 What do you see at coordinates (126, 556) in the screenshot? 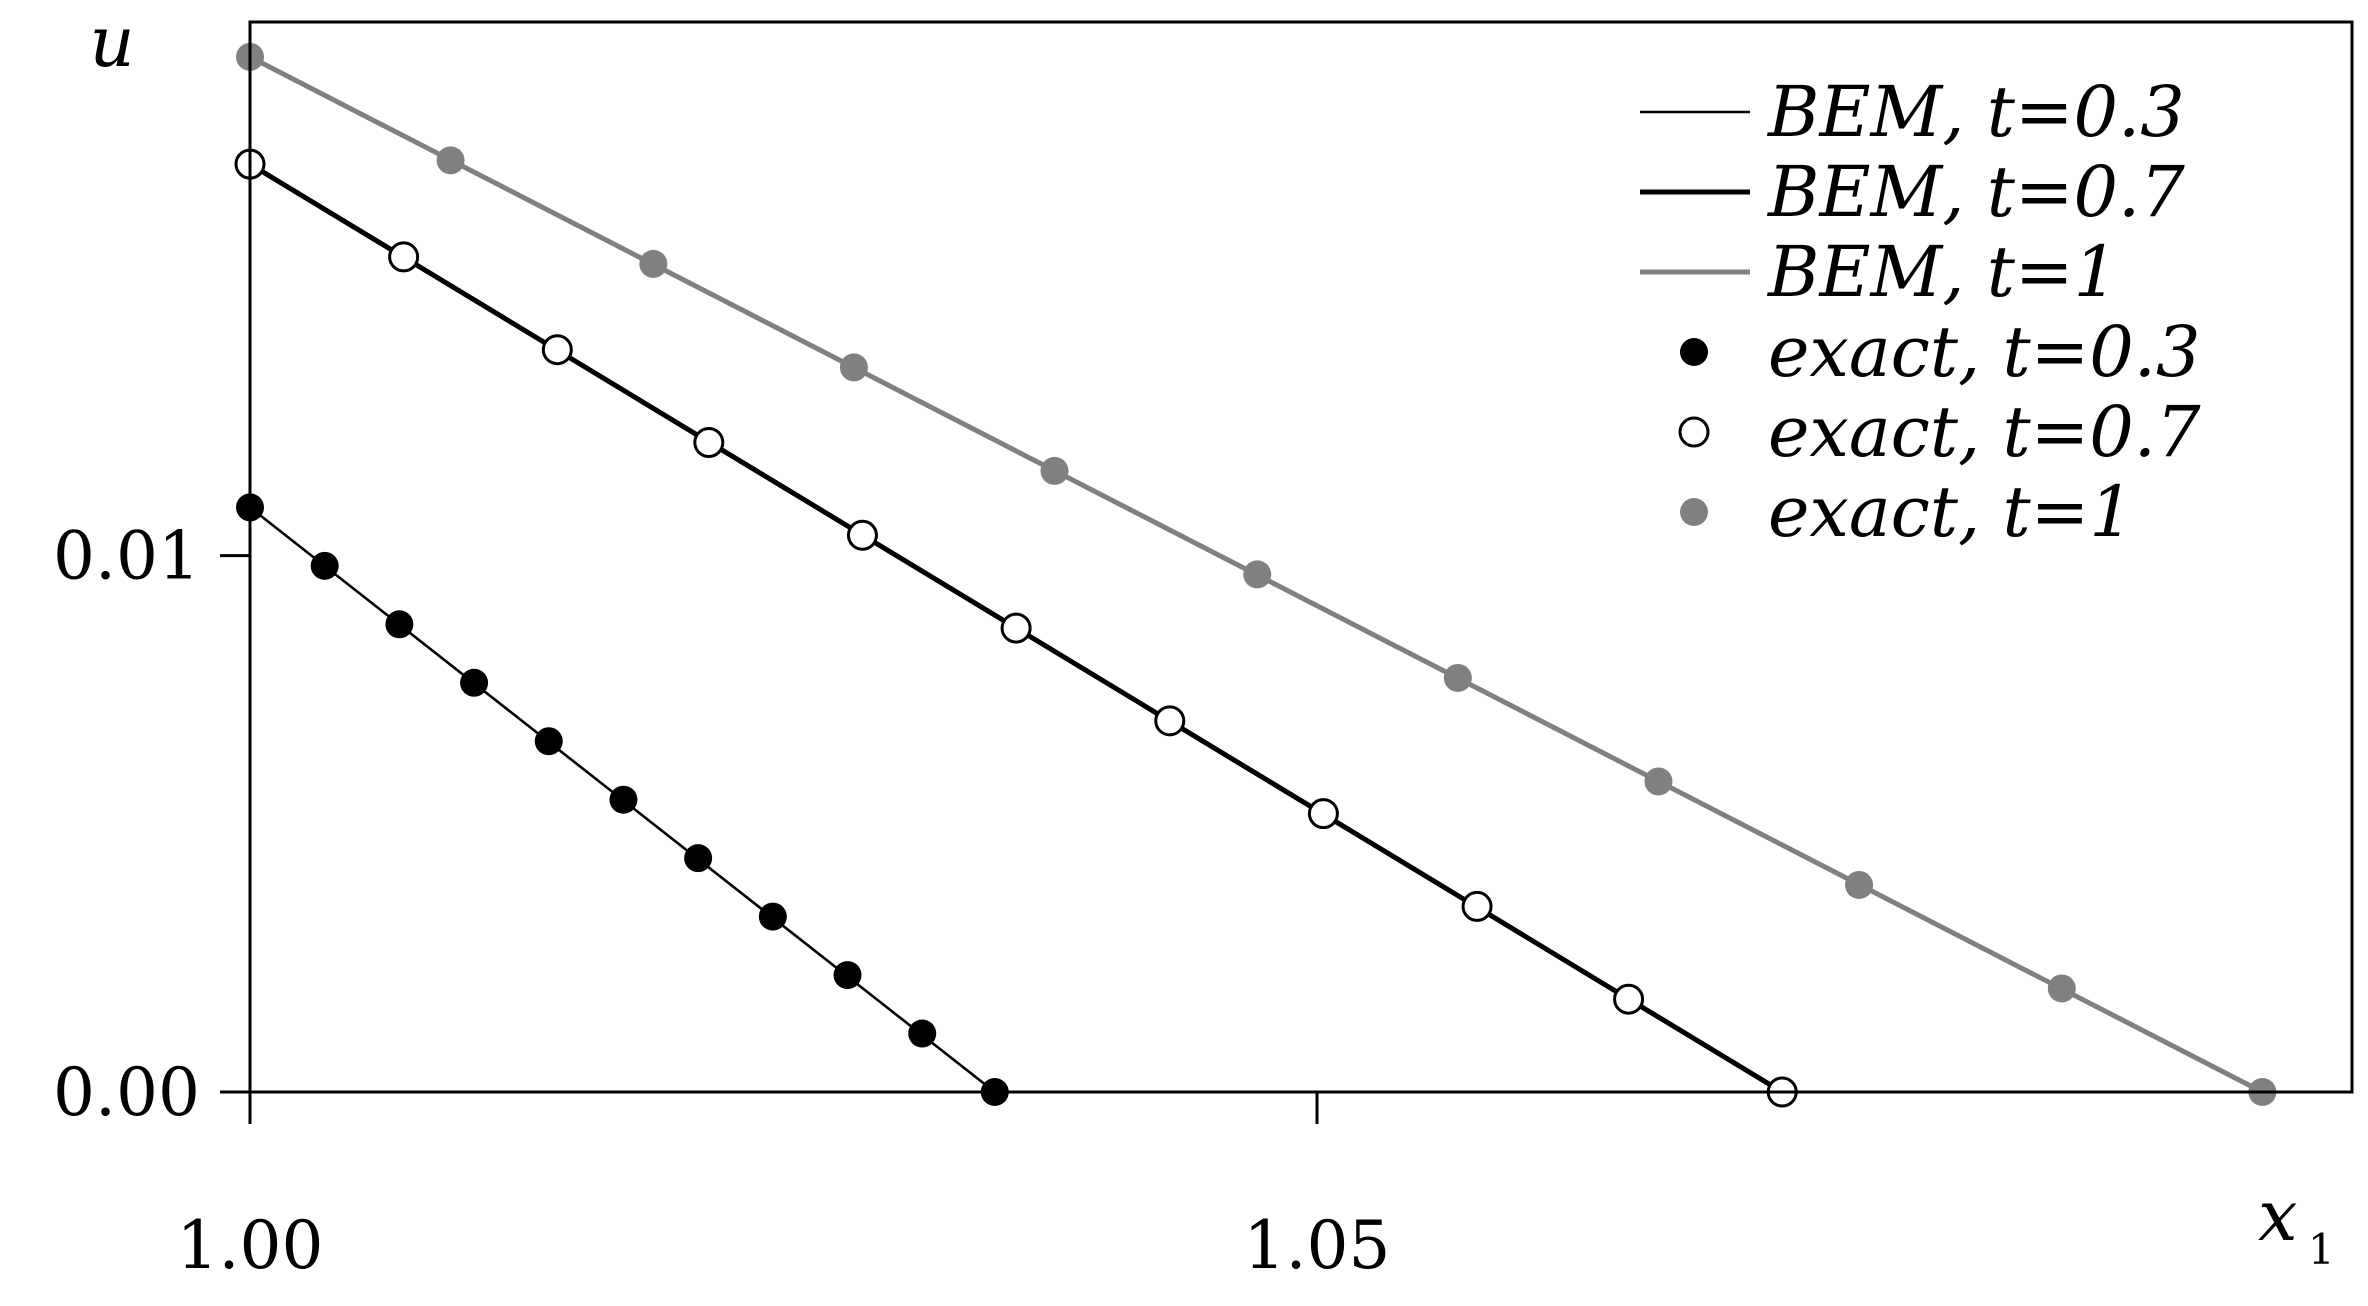
I see `y-tick-label: 0.01` at bounding box center [126, 556].